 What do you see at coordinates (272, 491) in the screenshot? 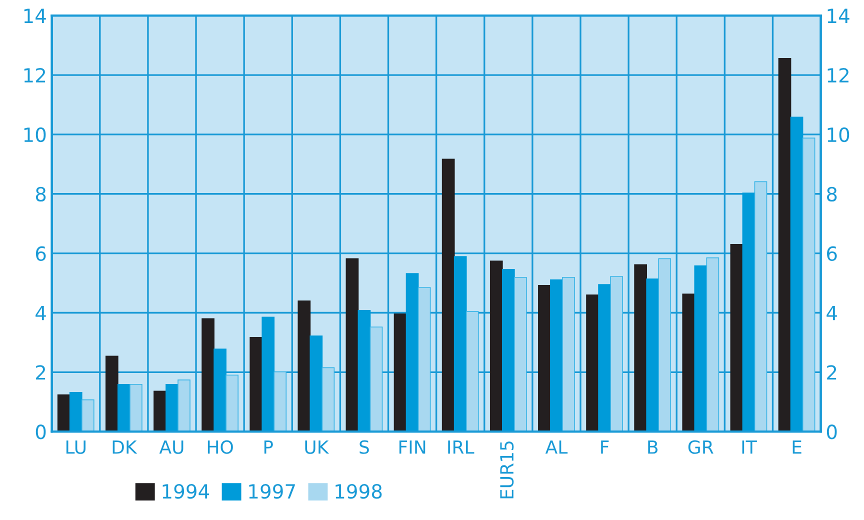
I see `legend-label: 1997` at bounding box center [272, 491].